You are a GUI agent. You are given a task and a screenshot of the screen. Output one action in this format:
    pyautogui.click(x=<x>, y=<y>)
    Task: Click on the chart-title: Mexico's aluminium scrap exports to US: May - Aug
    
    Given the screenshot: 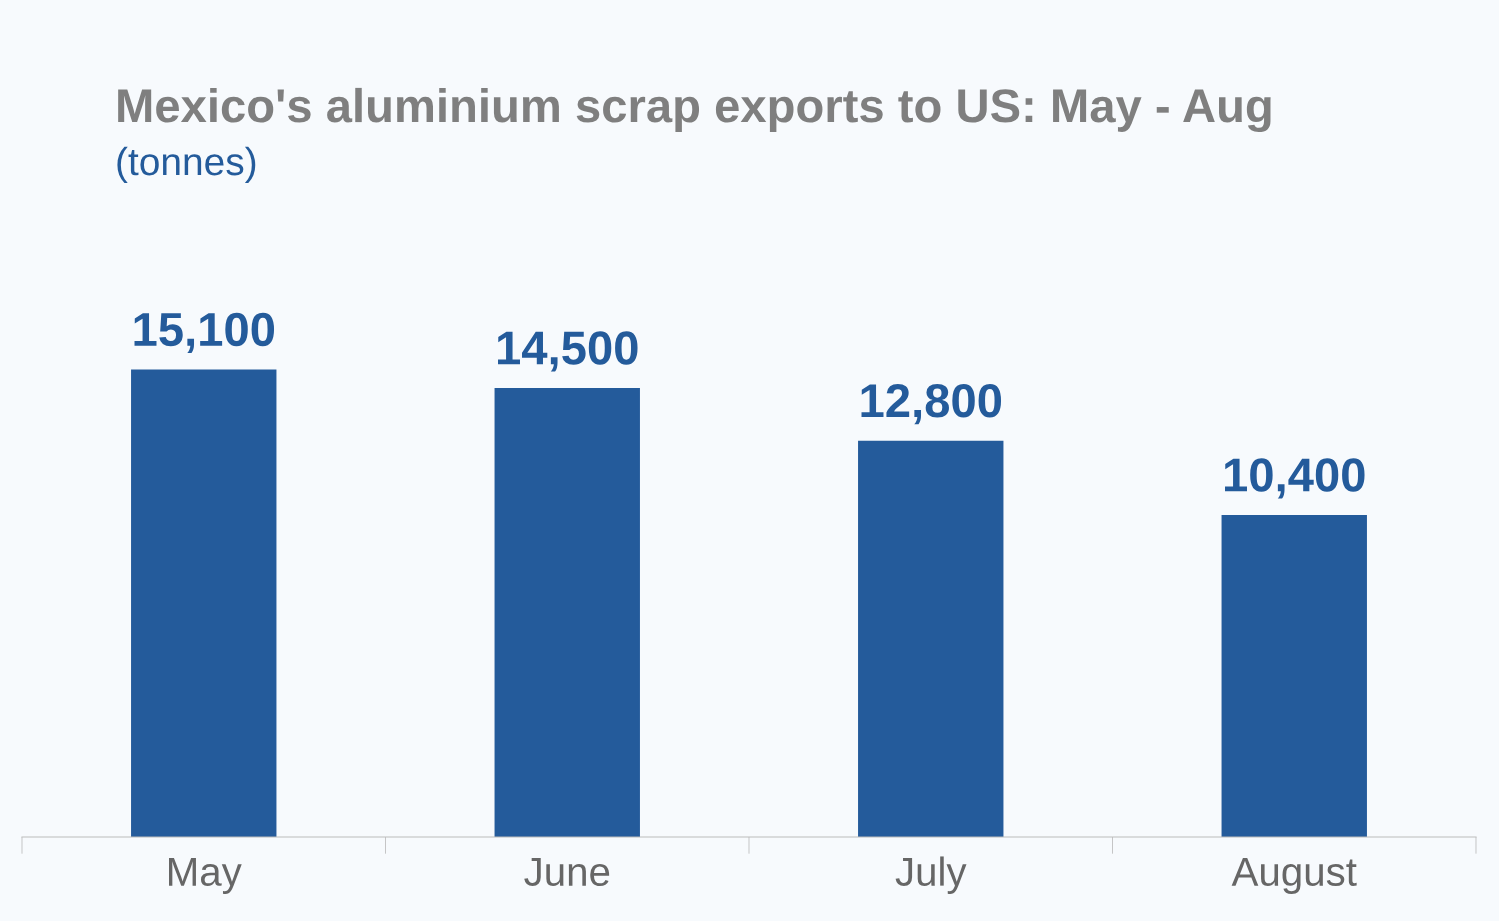 What is the action you would take?
    pyautogui.click(x=694, y=110)
    